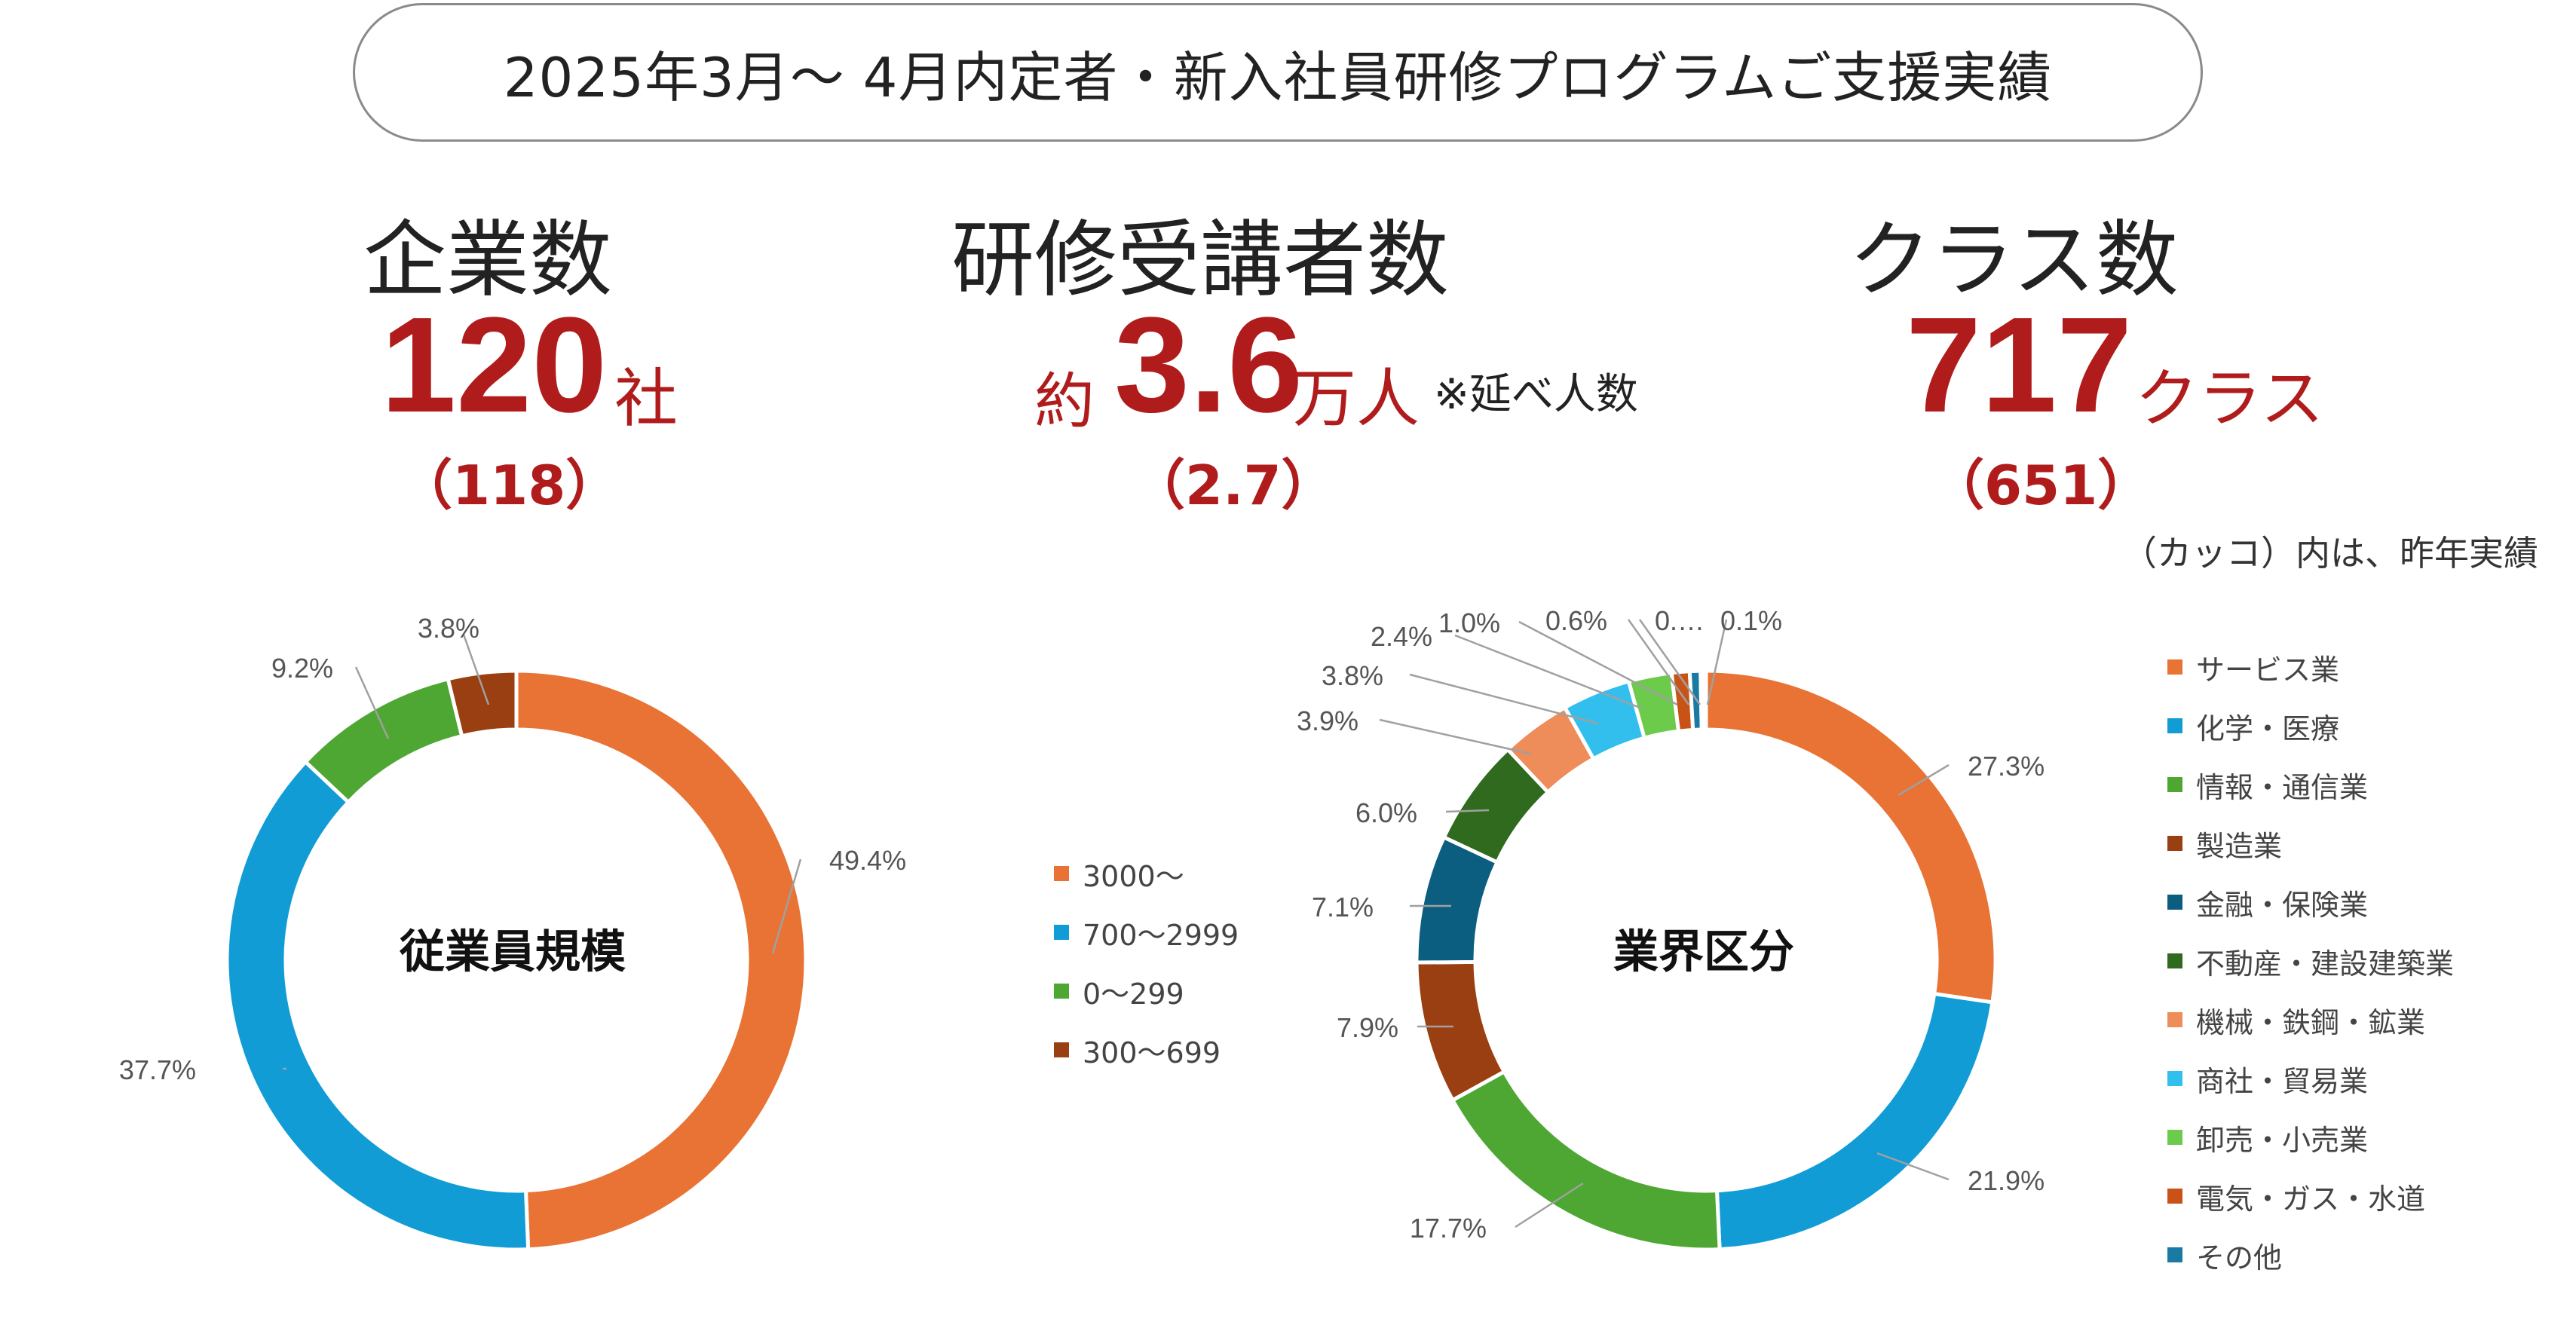 The image size is (2576, 1331). I want to click on participants-note: ※延べ人数, so click(1536, 395).